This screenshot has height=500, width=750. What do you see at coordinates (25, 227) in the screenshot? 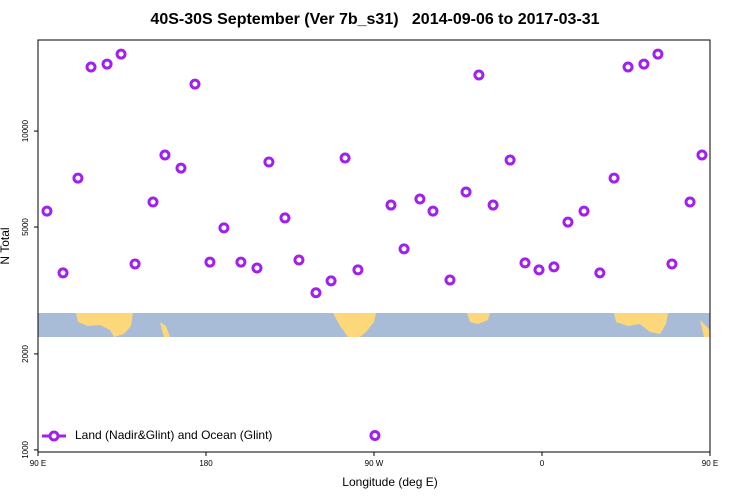
I see `y-tick-label: 5000` at bounding box center [25, 227].